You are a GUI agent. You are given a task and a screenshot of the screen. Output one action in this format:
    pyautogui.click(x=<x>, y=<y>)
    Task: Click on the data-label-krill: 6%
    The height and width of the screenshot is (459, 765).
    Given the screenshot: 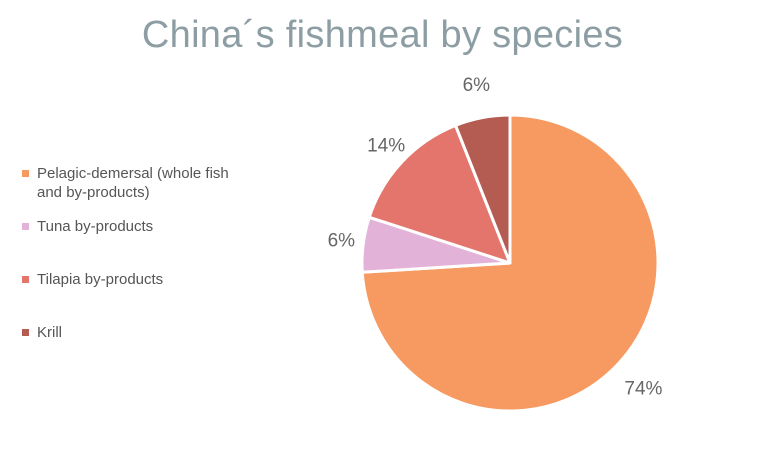 What is the action you would take?
    pyautogui.click(x=477, y=85)
    